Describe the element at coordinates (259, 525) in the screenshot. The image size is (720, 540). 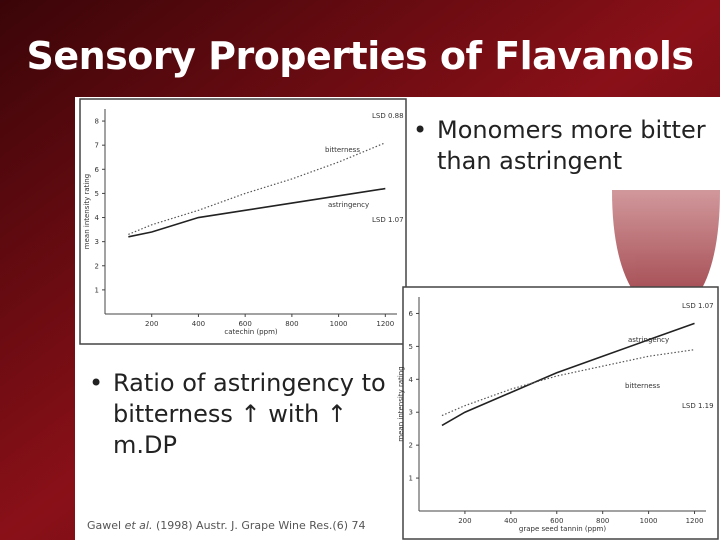
I see `citation-rest: (1998) Austr. J. Grape Wine Res.(6) 74` at that location.